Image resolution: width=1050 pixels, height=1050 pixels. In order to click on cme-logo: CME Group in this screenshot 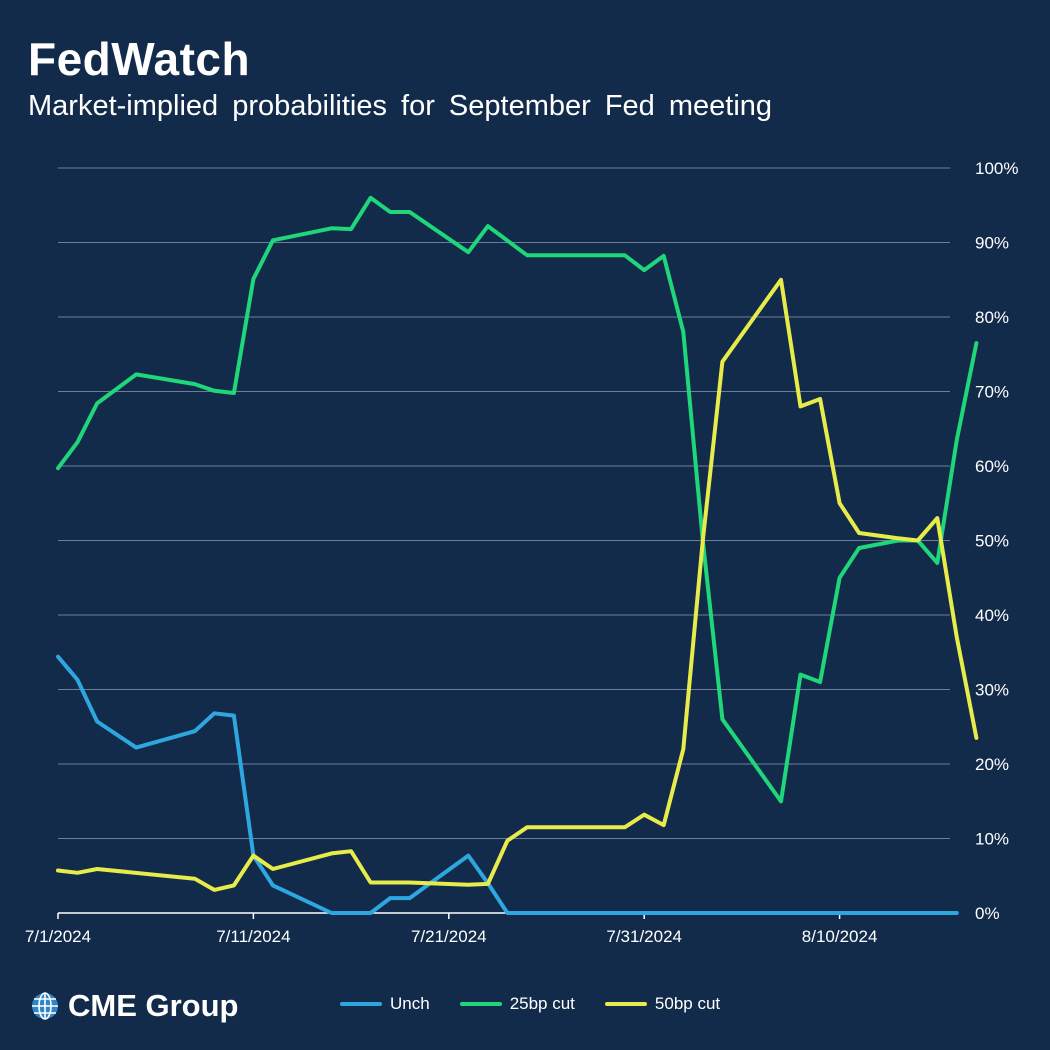, I will do `click(134, 1006)`.